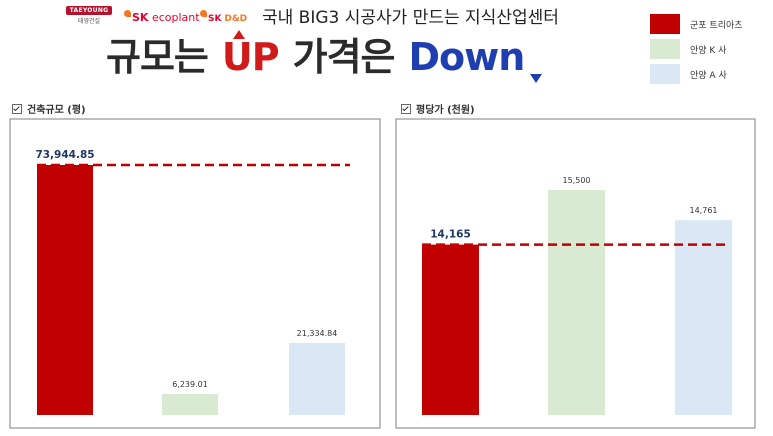 Image resolution: width=773 pixels, height=436 pixels. Describe the element at coordinates (157, 57) in the screenshot. I see `headline-part1: 규모는` at that location.